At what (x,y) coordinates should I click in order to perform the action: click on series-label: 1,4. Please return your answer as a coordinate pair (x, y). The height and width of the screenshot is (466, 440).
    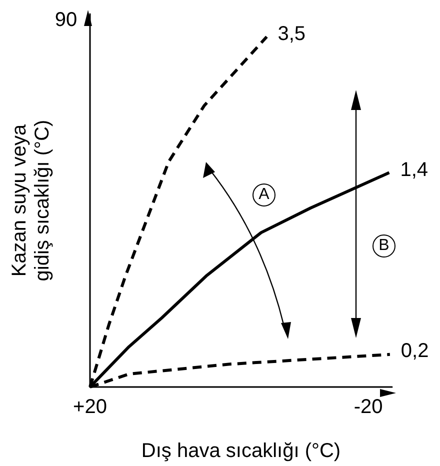
    Looking at the image, I should click on (414, 169).